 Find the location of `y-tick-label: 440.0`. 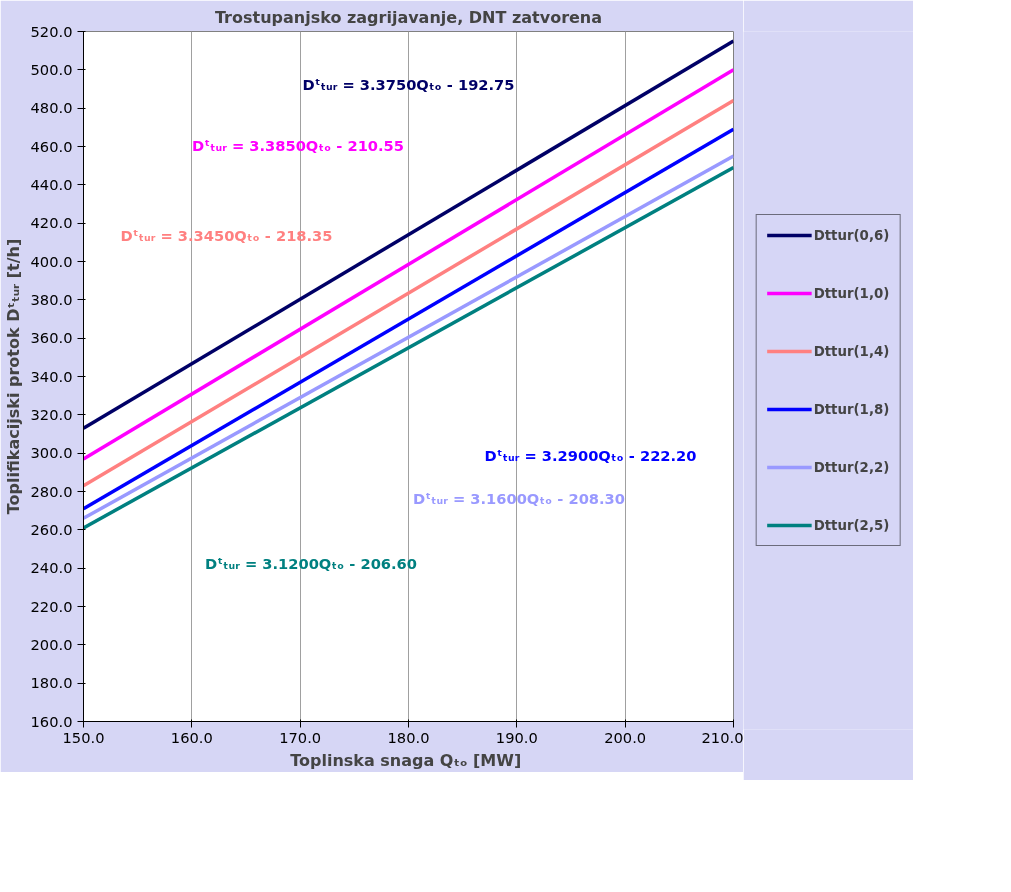

y-tick-label: 440.0 is located at coordinates (51, 184).